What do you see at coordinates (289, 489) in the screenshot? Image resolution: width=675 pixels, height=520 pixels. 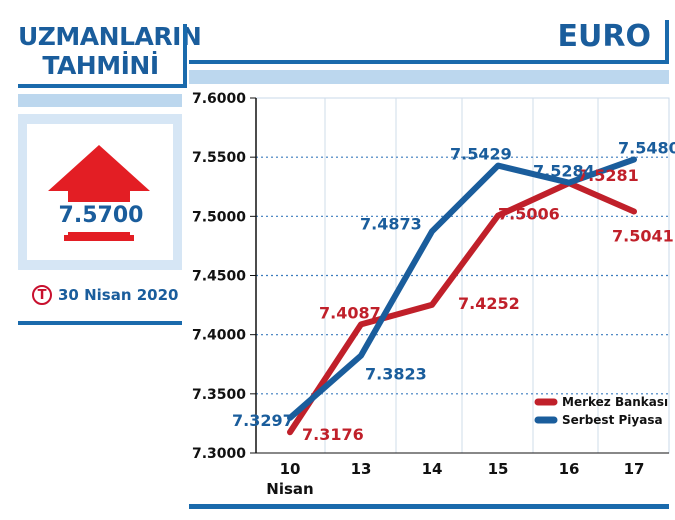 I see `x-tick-sublabel: Nisan` at bounding box center [289, 489].